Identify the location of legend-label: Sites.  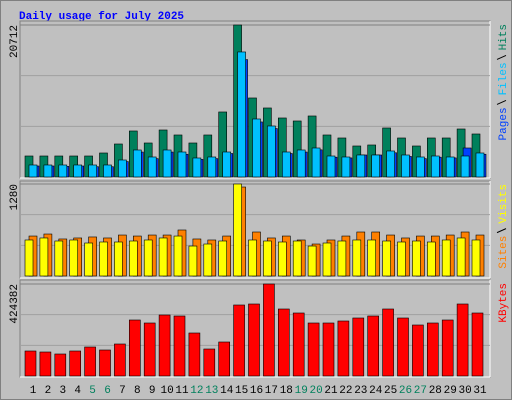
(504, 252).